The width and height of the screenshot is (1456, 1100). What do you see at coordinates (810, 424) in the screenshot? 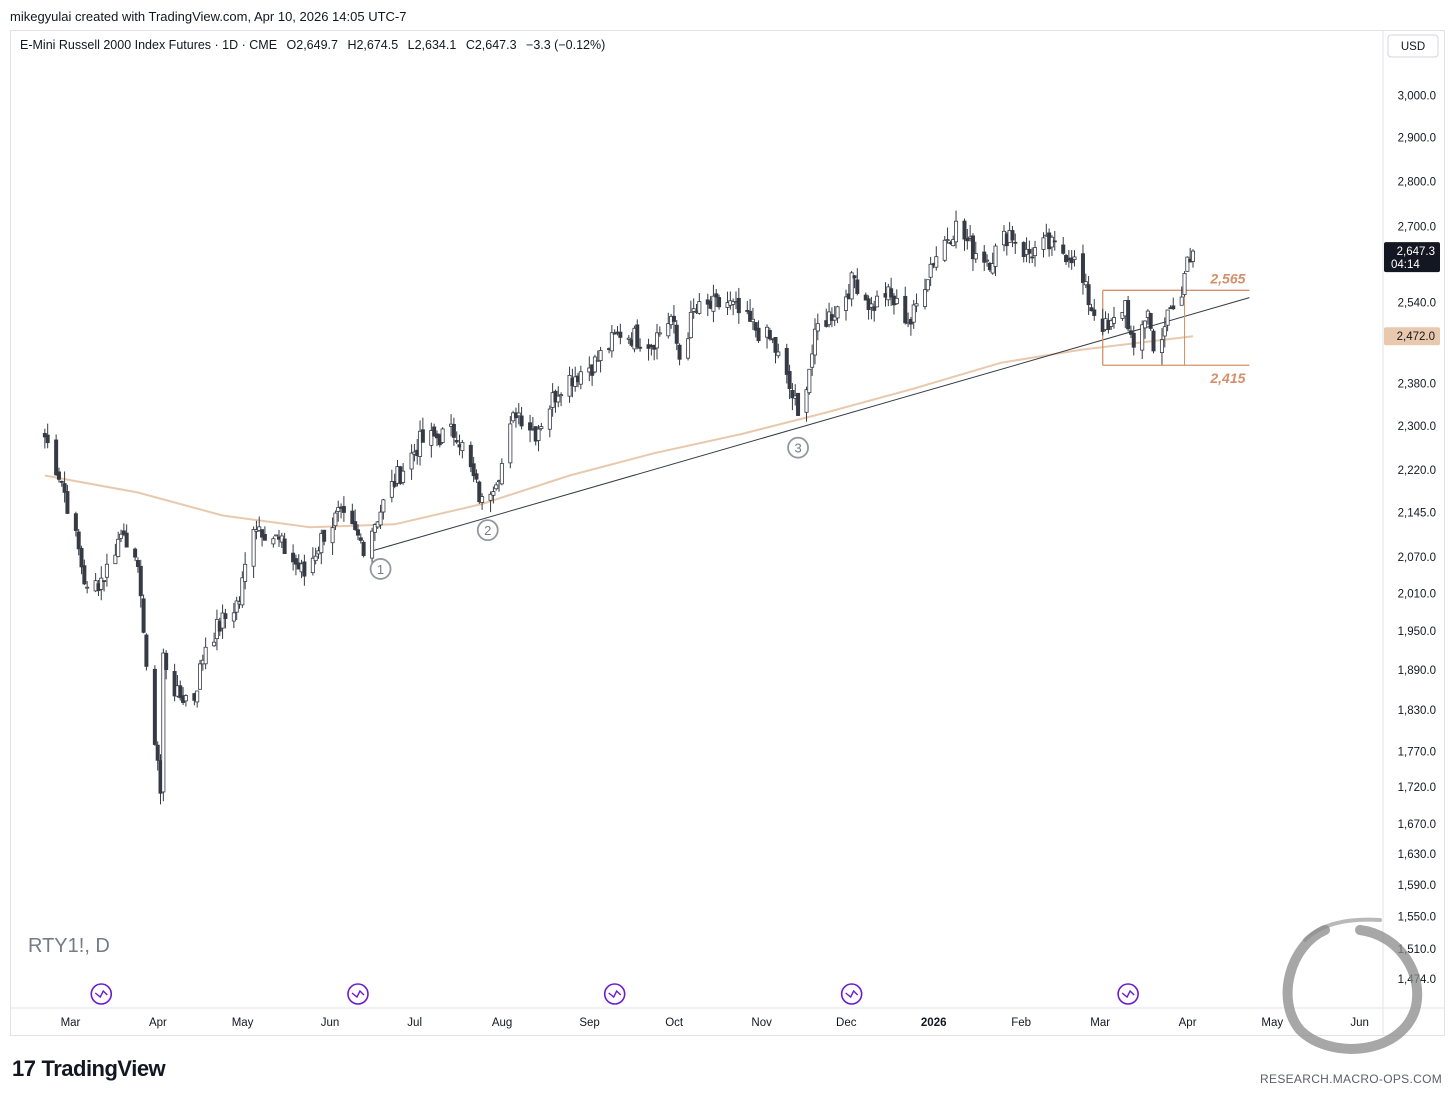
I see `trendline` at bounding box center [810, 424].